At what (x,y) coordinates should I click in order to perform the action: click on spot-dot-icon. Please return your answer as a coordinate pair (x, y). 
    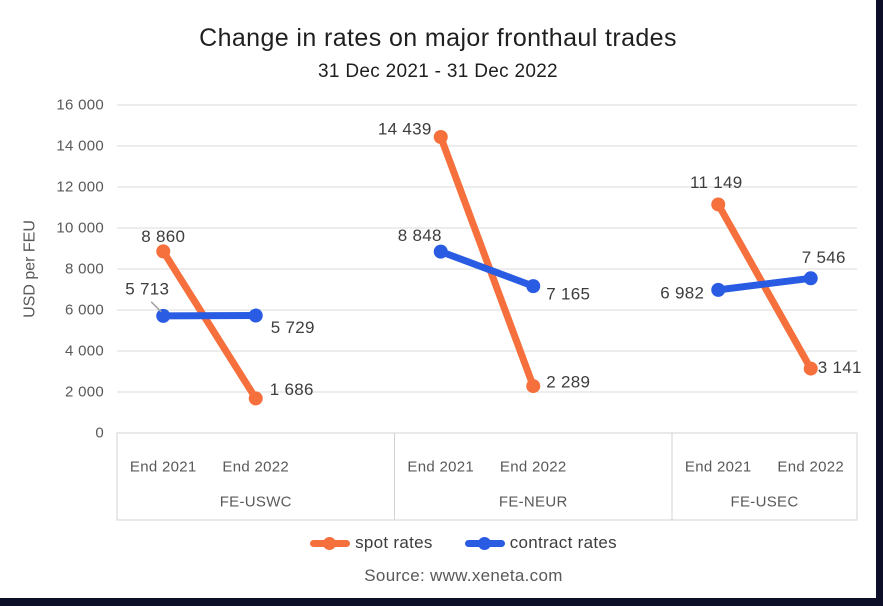
    Looking at the image, I should click on (330, 543).